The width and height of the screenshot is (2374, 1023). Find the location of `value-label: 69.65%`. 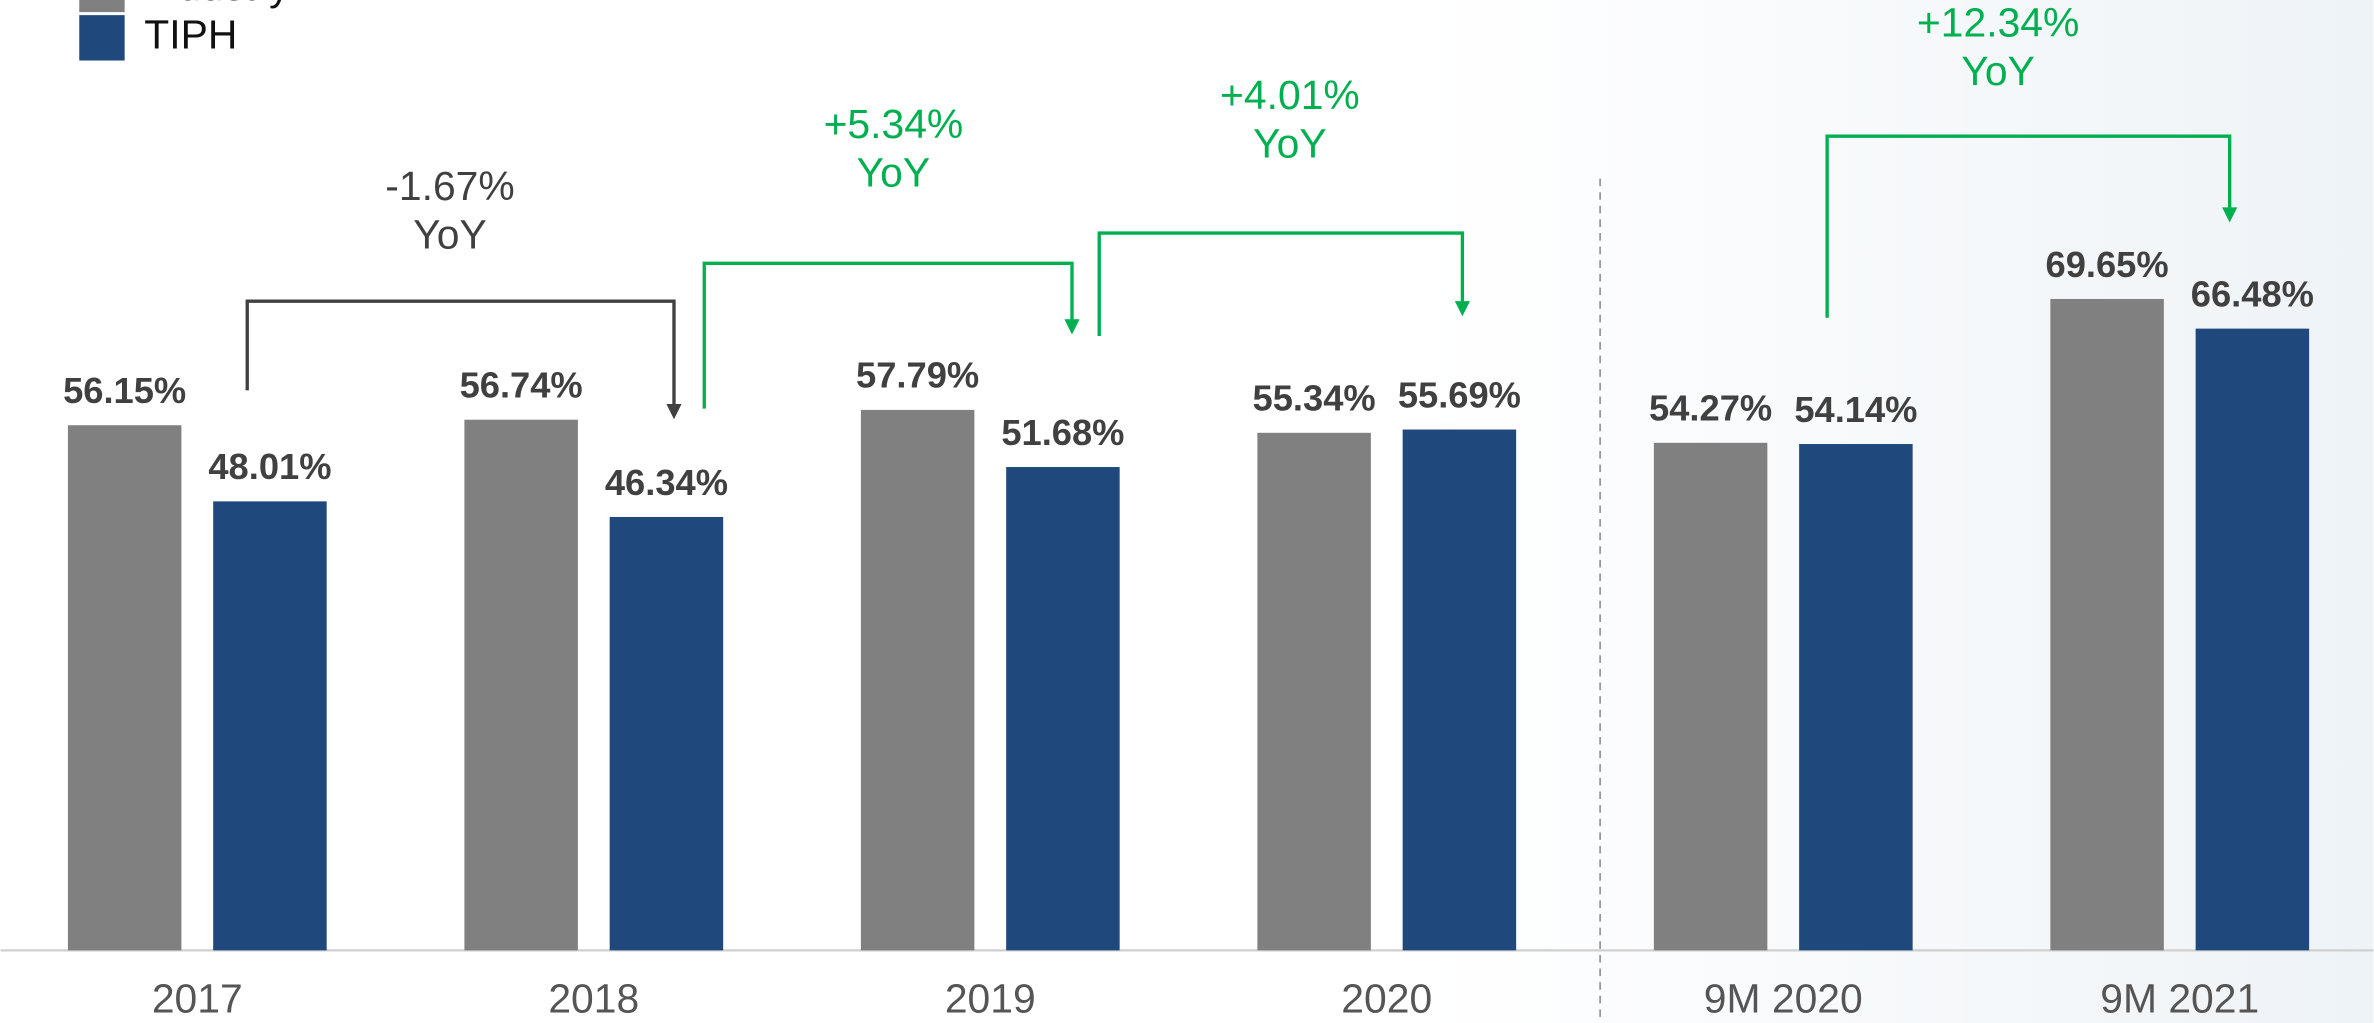

value-label: 69.65% is located at coordinates (2107, 264).